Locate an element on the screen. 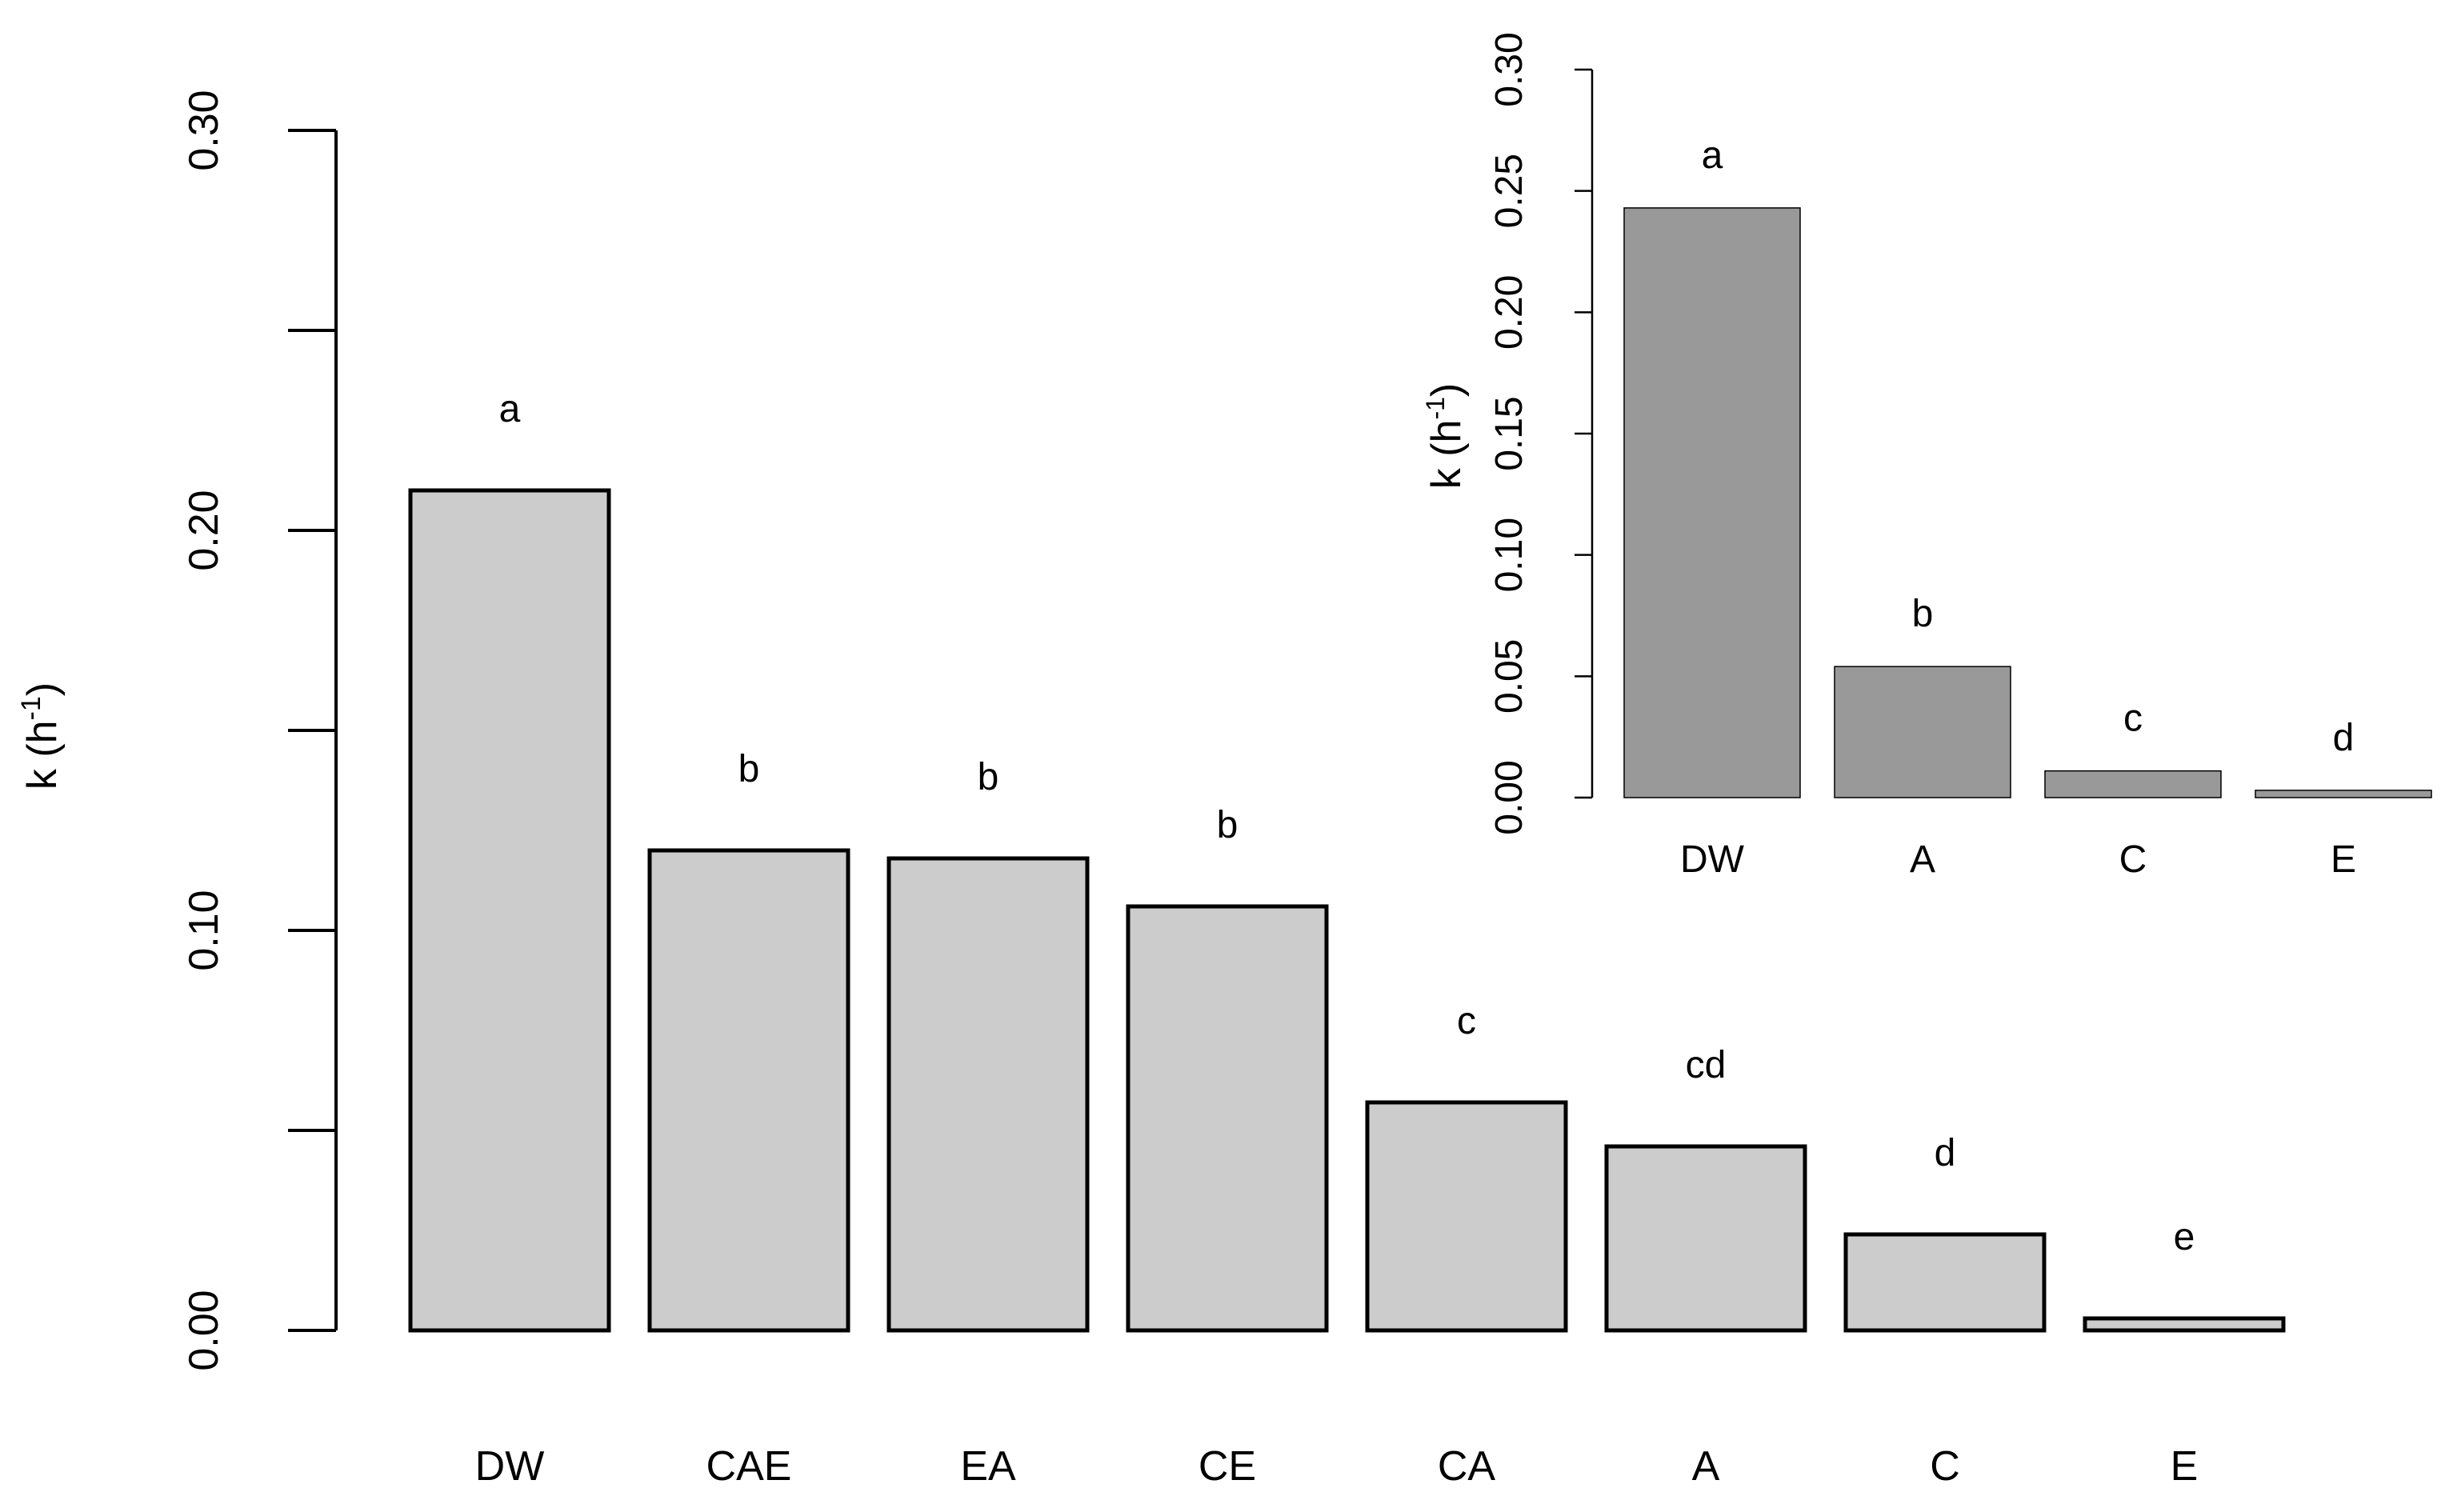 This screenshot has height=1512, width=2441. bar-ca is located at coordinates (1466, 1216).